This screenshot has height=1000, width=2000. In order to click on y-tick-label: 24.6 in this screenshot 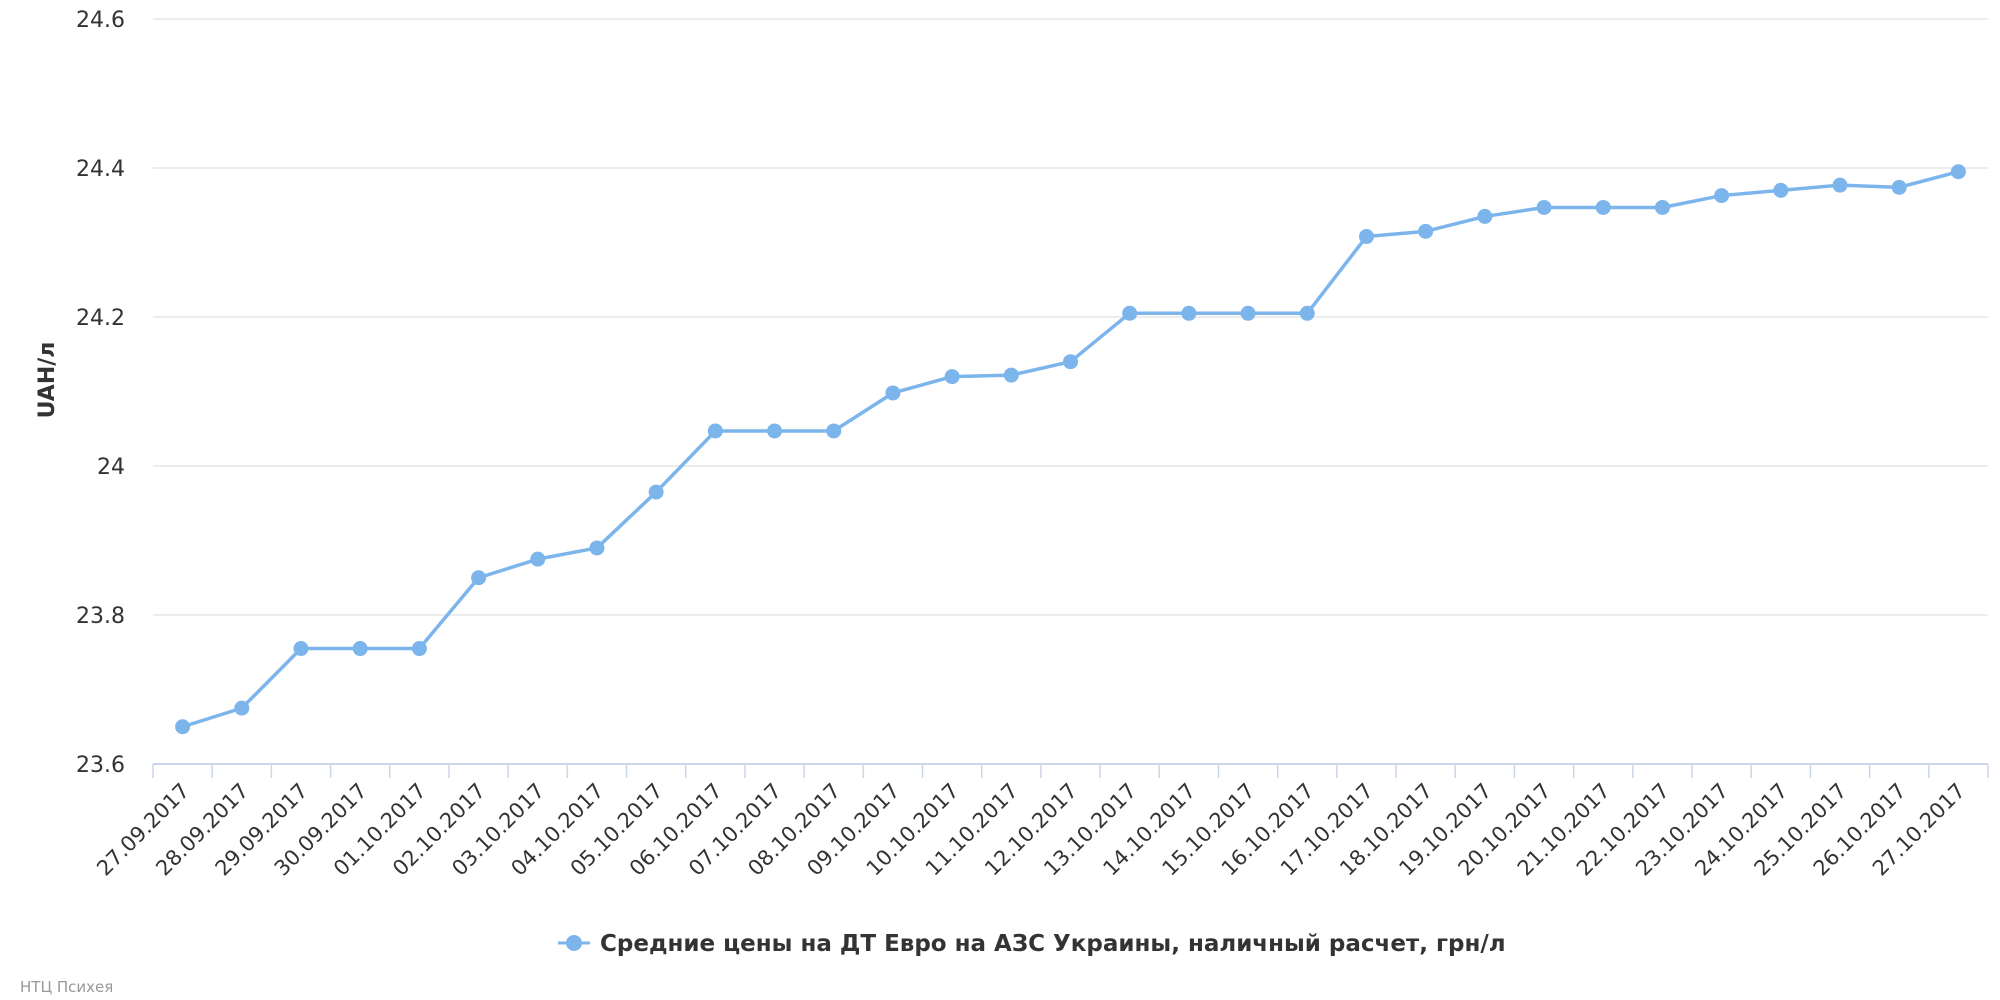, I will do `click(100, 20)`.